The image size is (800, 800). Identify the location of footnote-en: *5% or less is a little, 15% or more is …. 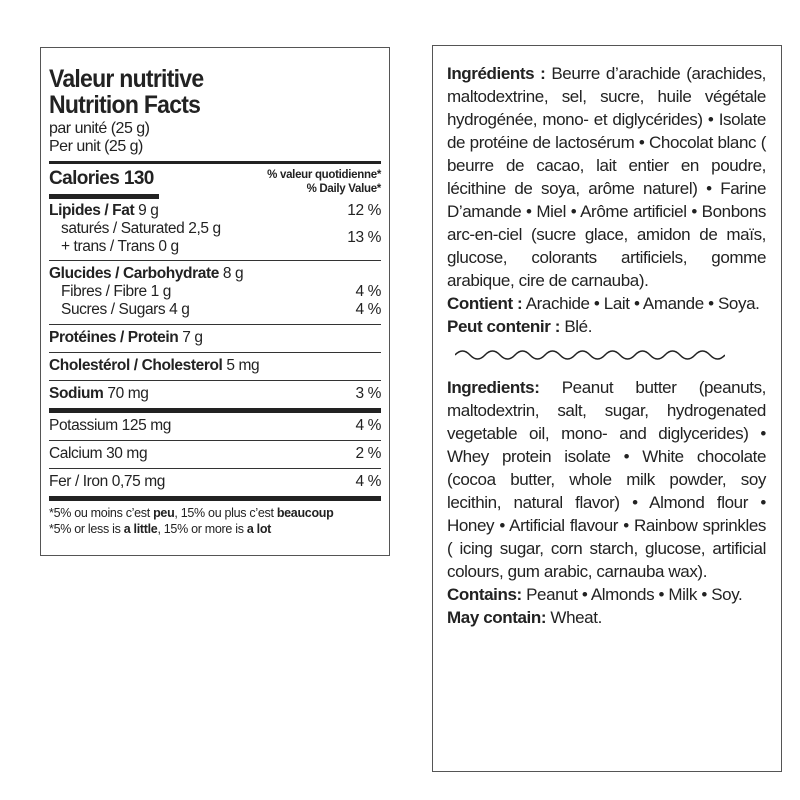
(215, 529).